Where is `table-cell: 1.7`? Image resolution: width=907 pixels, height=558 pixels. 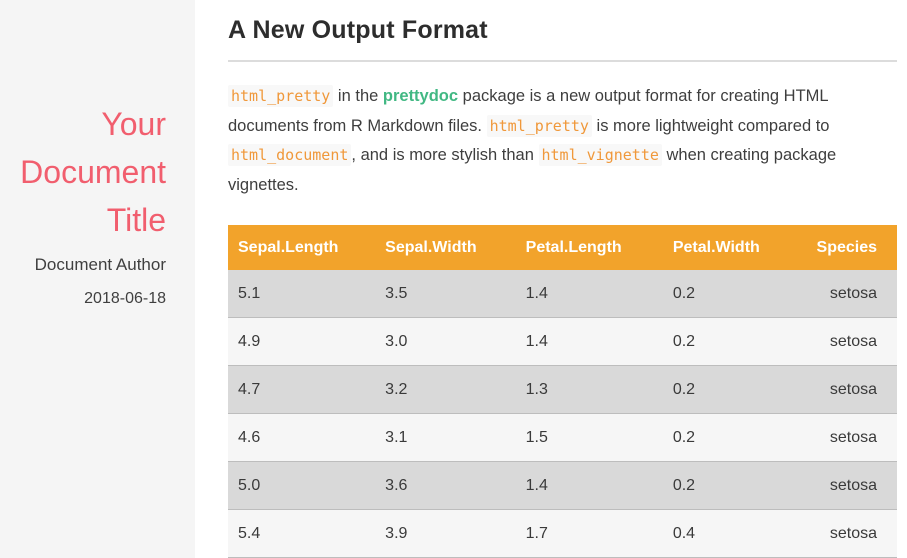 table-cell: 1.7 is located at coordinates (589, 533).